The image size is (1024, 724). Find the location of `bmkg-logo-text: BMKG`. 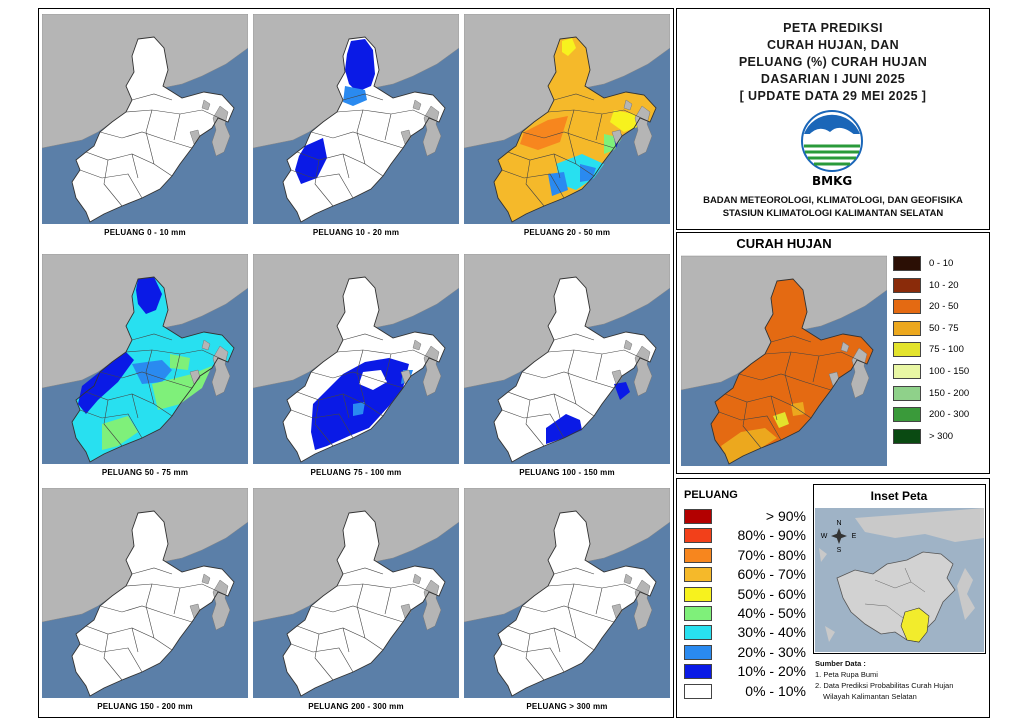

bmkg-logo-text: BMKG is located at coordinates (832, 181).